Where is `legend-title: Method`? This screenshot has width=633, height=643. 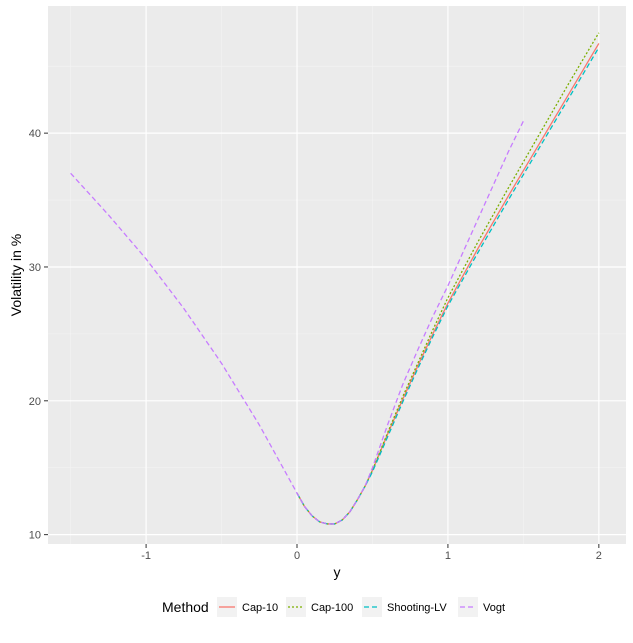 legend-title: Method is located at coordinates (185, 607).